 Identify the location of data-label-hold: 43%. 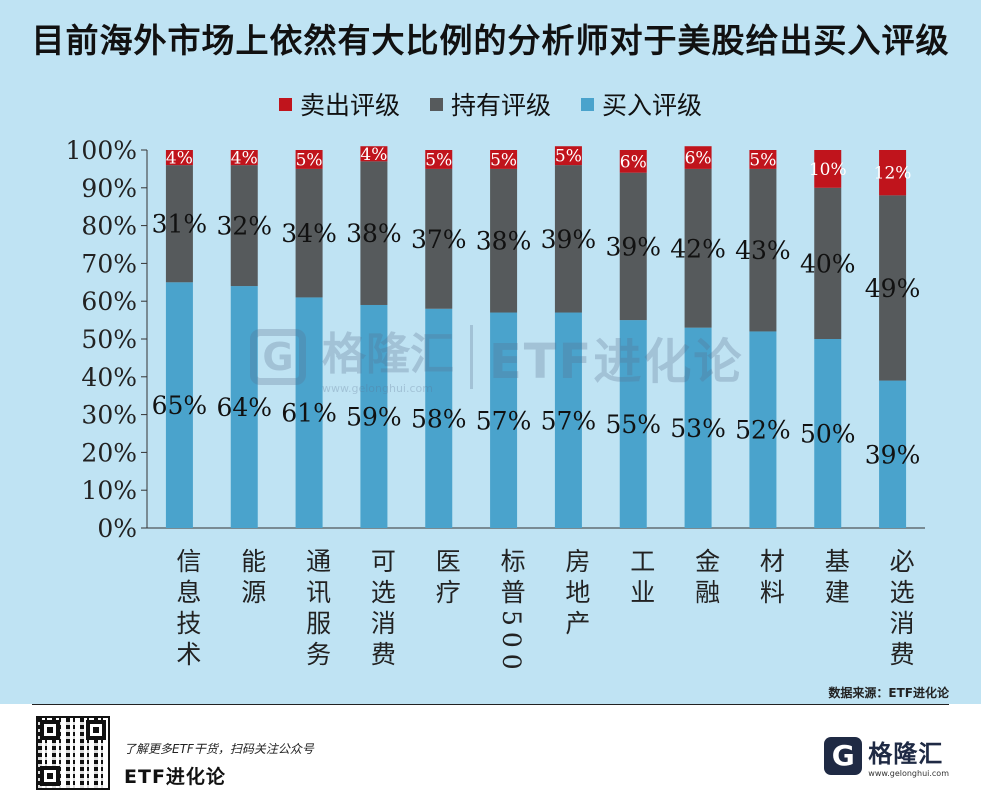
(763, 250).